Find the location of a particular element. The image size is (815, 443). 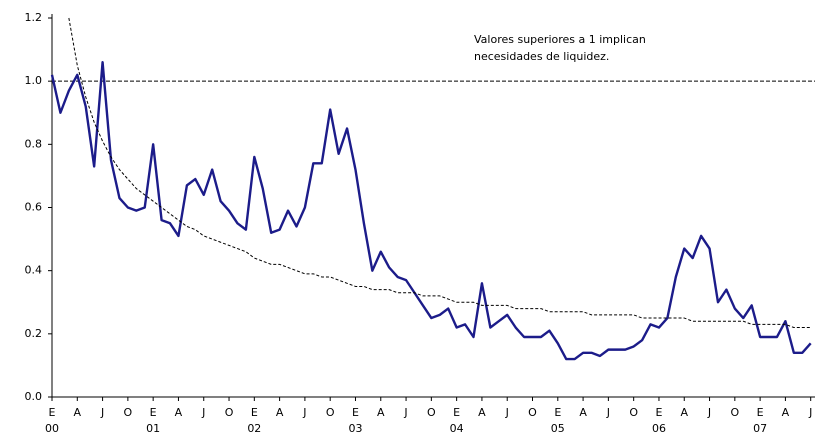

y-tick-label: 1.2 is located at coordinates (34, 17).